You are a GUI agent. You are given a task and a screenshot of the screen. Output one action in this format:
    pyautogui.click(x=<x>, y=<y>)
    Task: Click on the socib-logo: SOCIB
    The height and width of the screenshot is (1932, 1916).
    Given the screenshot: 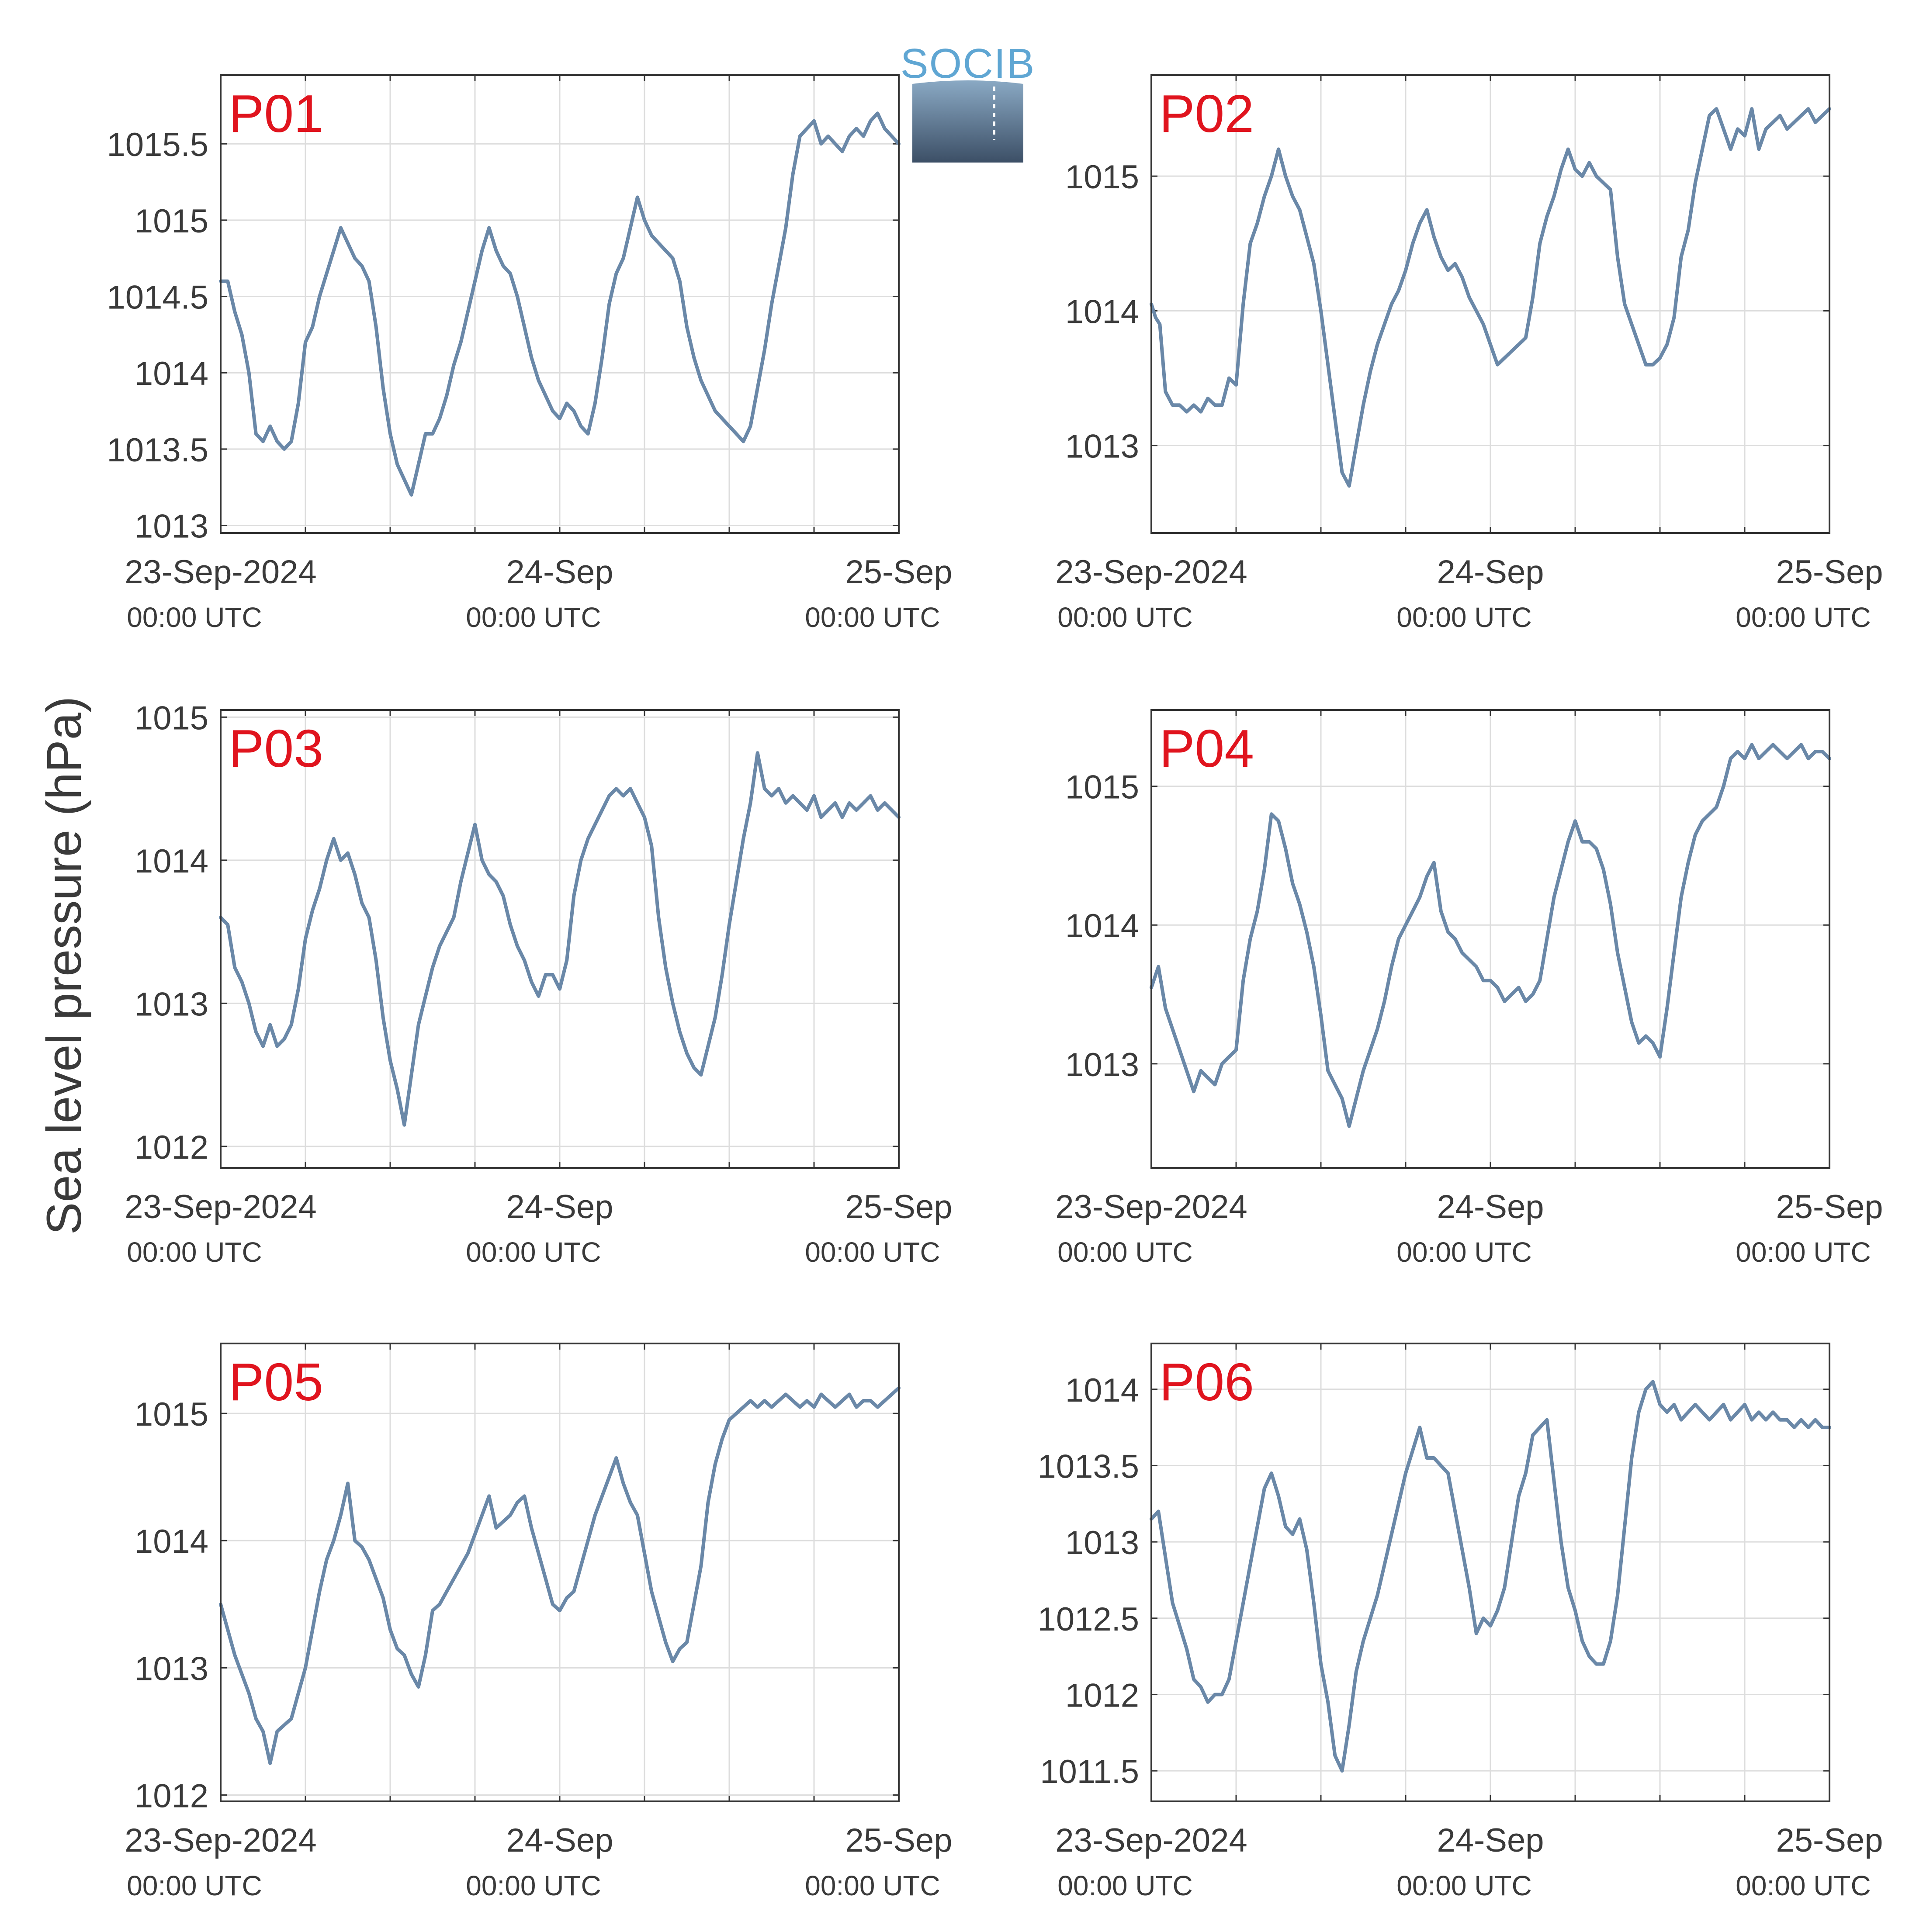 What is the action you would take?
    pyautogui.click(x=968, y=101)
    